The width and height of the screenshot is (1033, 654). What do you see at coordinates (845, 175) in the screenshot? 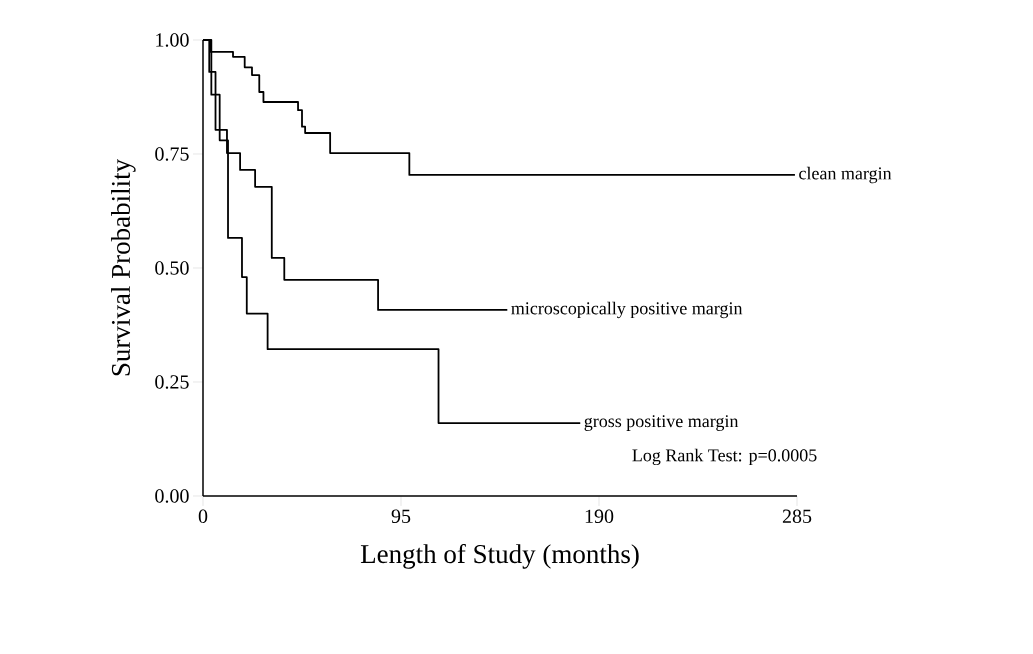
I see `series-label: clean margin` at bounding box center [845, 175].